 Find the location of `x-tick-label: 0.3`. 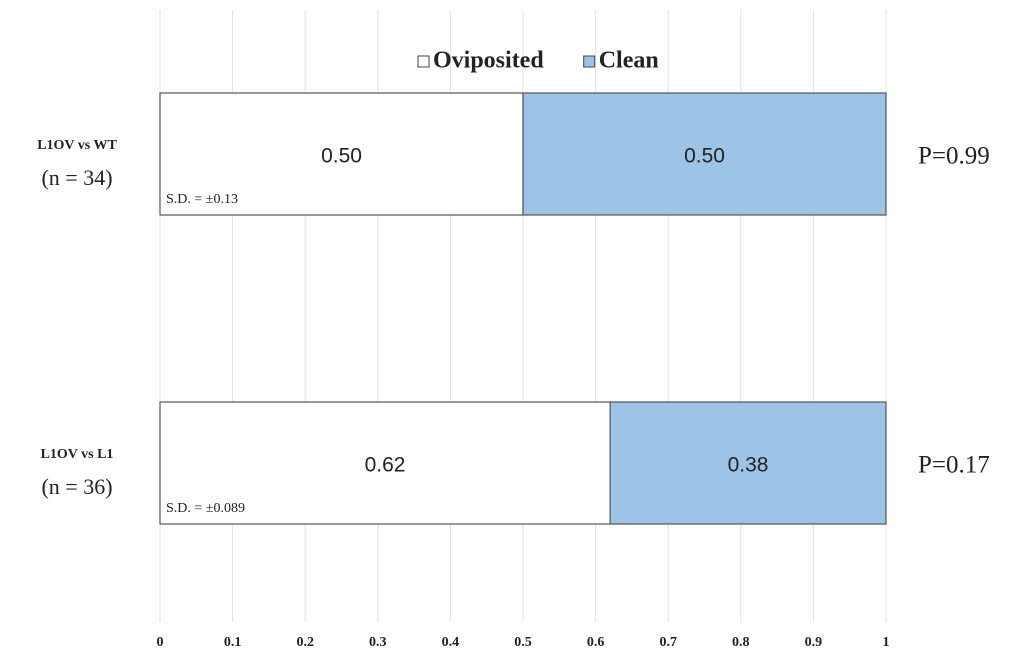

x-tick-label: 0.3 is located at coordinates (378, 642).